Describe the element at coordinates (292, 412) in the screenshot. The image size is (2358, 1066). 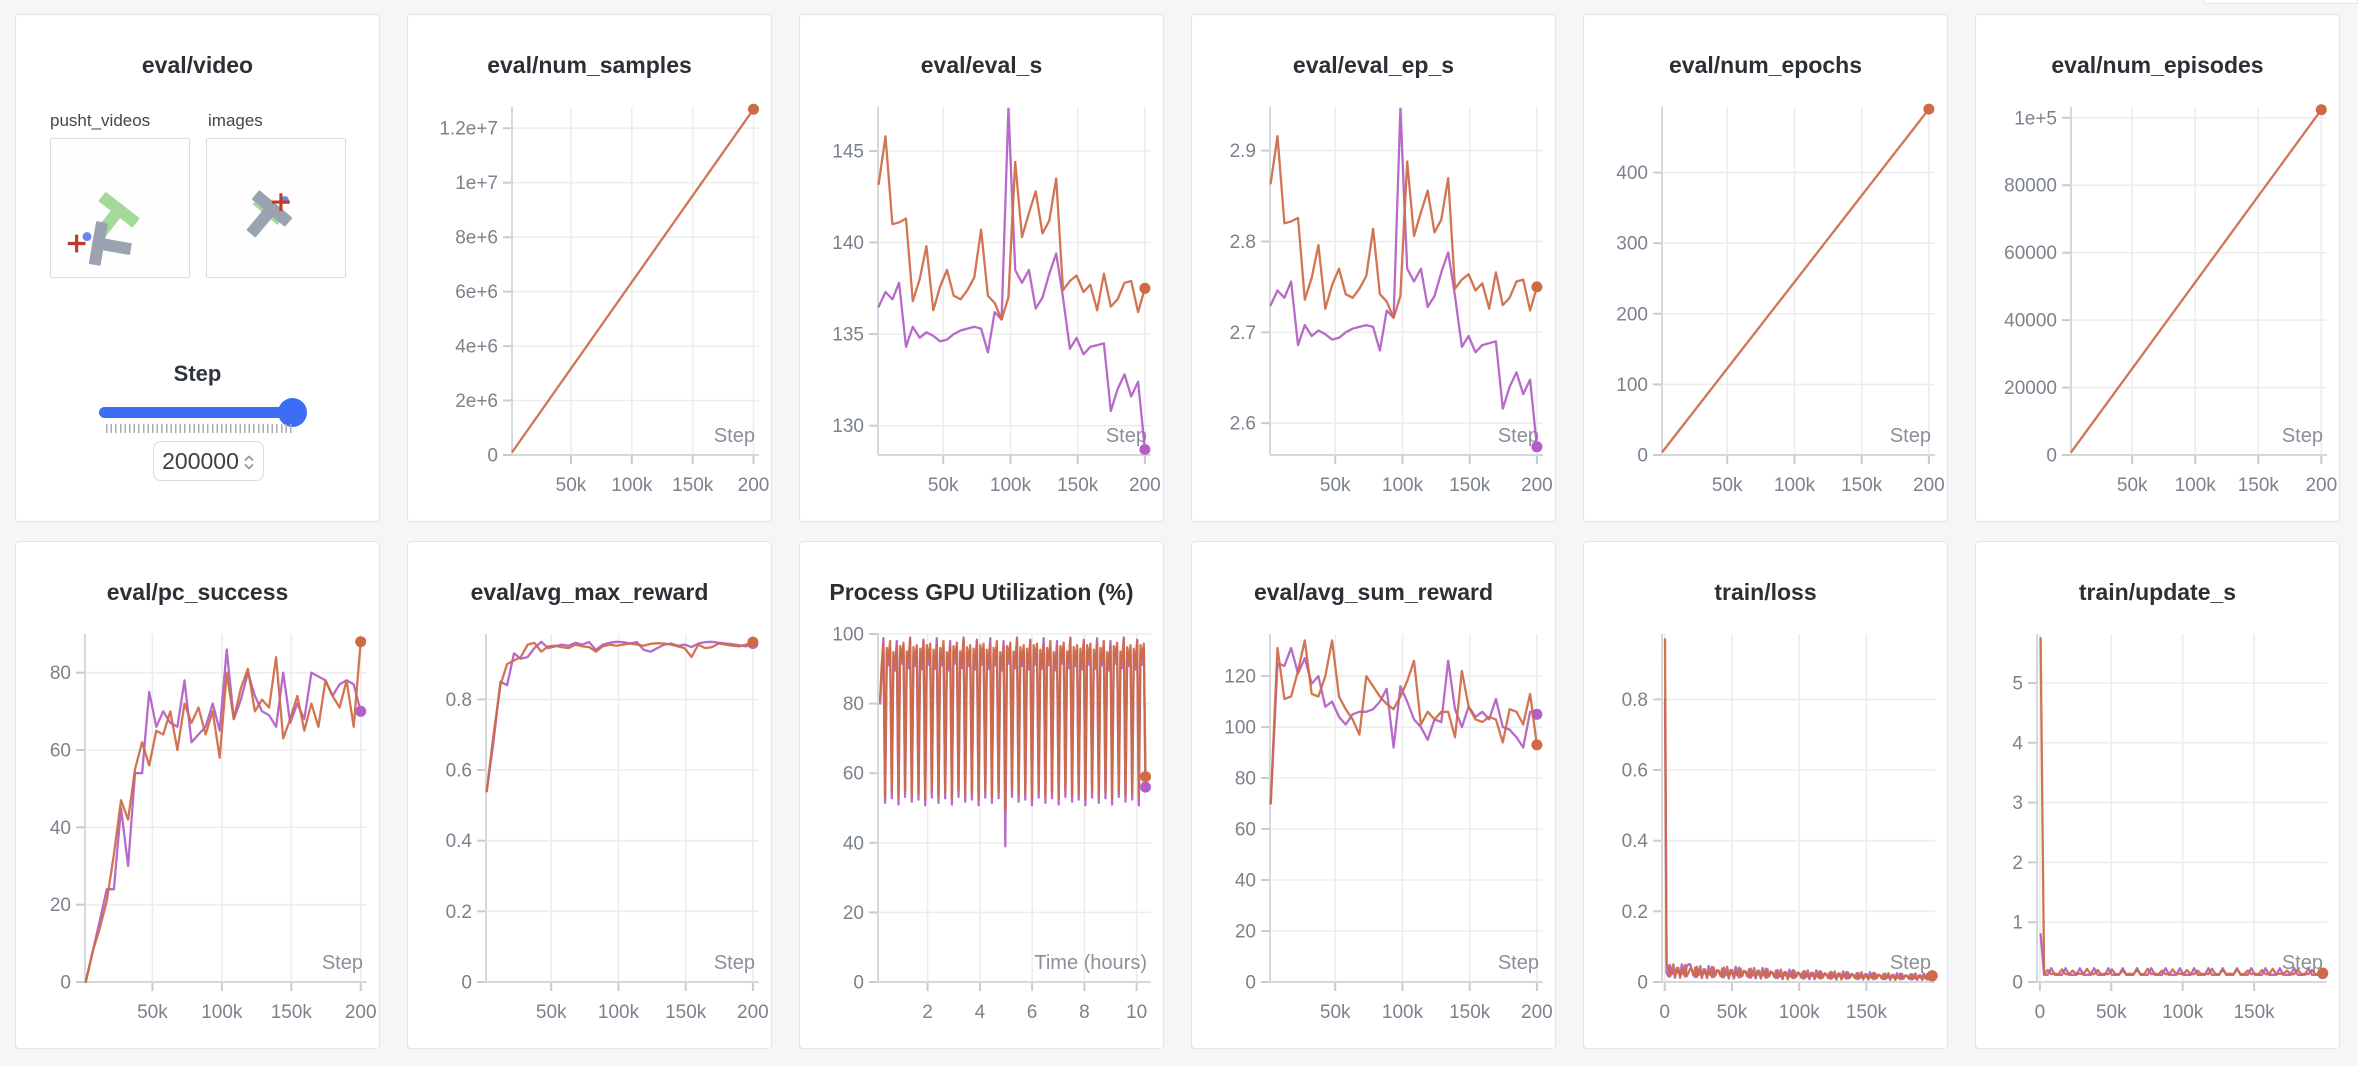
I see `step-slider-handle` at that location.